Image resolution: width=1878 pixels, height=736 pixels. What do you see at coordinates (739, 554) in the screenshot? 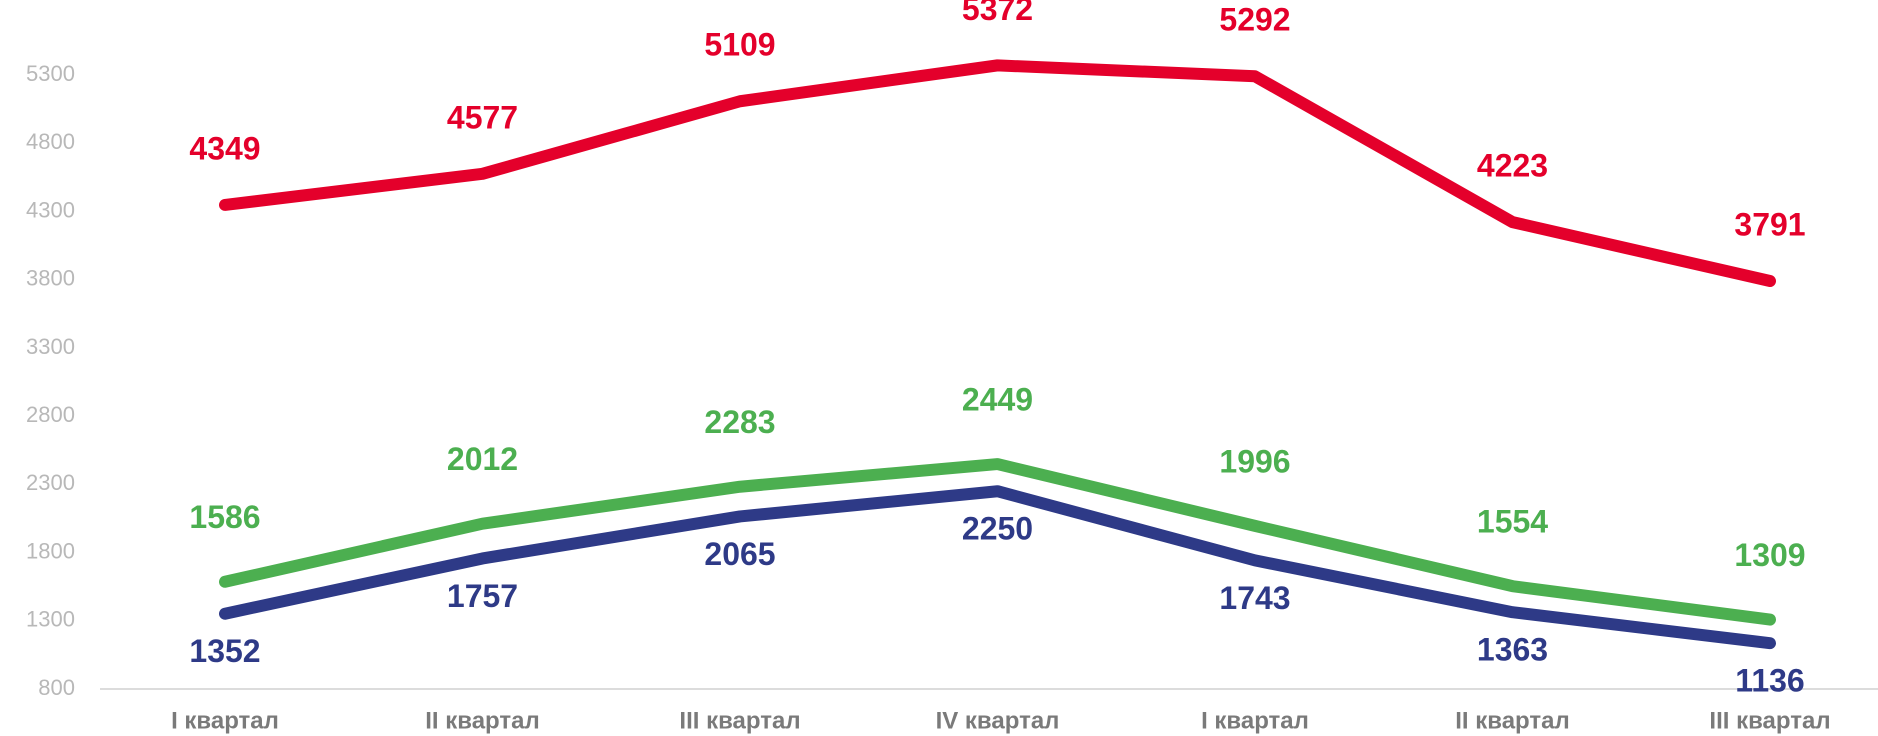
I see `data-label: 2065` at bounding box center [739, 554].